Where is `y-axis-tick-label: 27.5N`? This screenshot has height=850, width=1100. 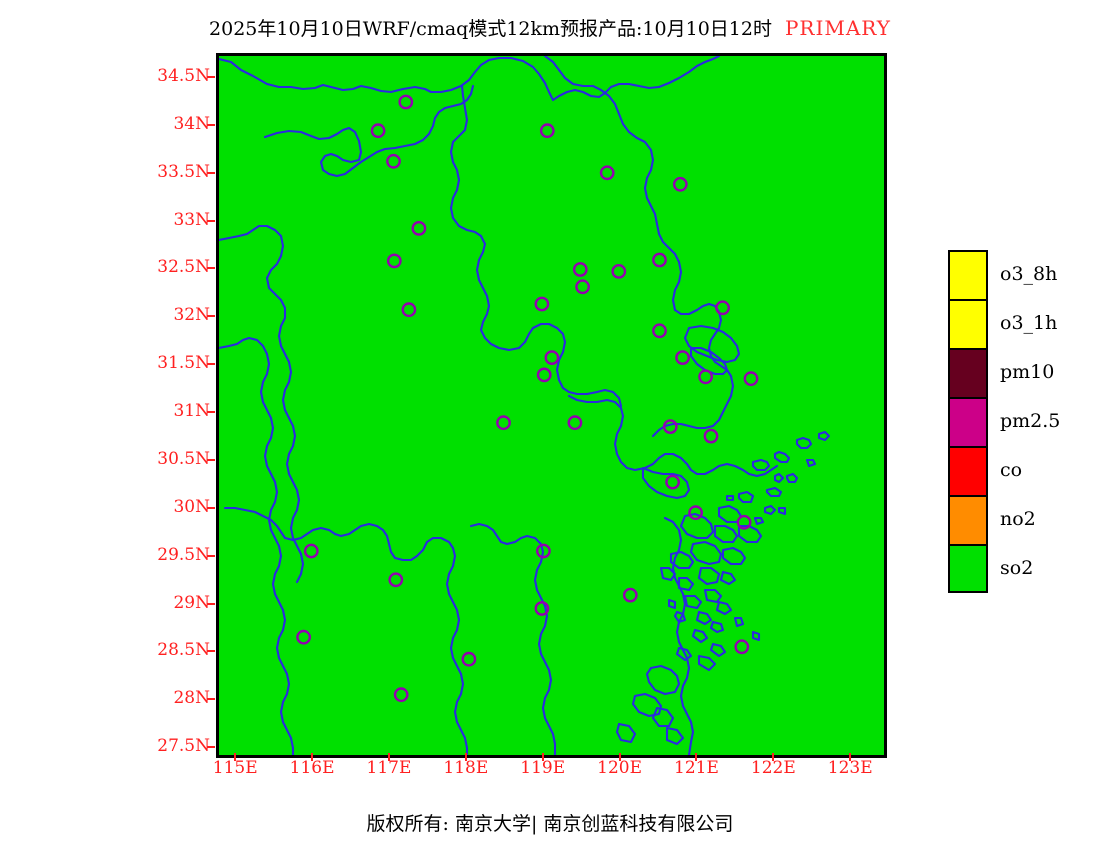 y-axis-tick-label: 27.5N is located at coordinates (183, 746).